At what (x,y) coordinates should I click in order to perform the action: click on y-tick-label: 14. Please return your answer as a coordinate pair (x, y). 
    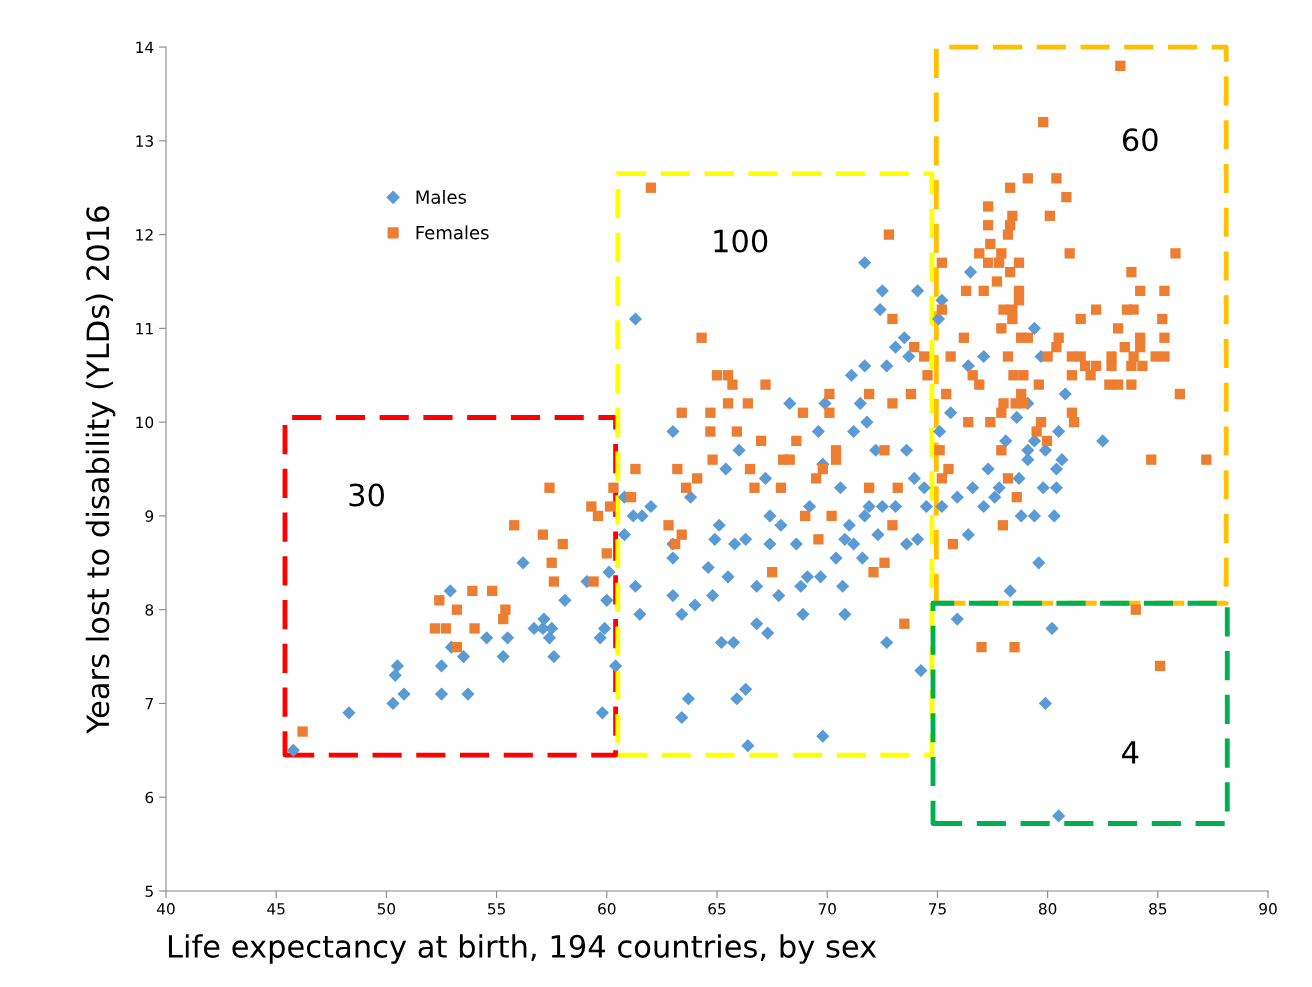
    Looking at the image, I should click on (145, 47).